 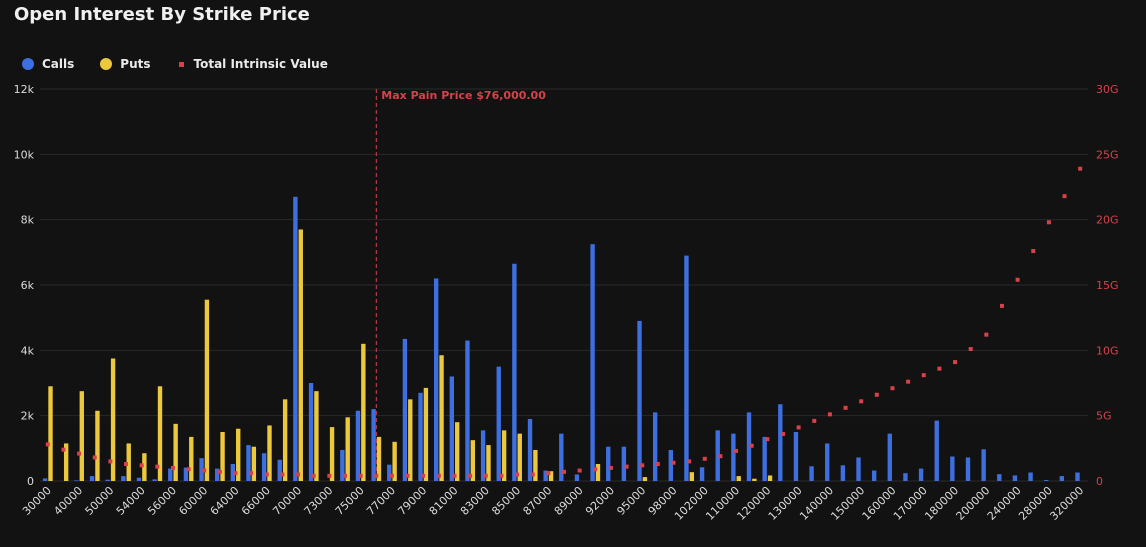 I want to click on legend-label-calls: Calls, so click(x=58, y=64).